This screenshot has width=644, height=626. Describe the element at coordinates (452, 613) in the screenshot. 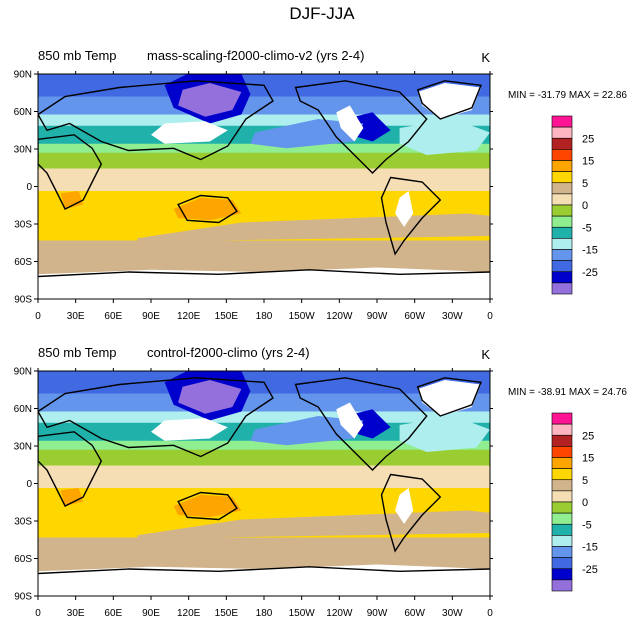

I see `x-tick-label: 30W` at that location.